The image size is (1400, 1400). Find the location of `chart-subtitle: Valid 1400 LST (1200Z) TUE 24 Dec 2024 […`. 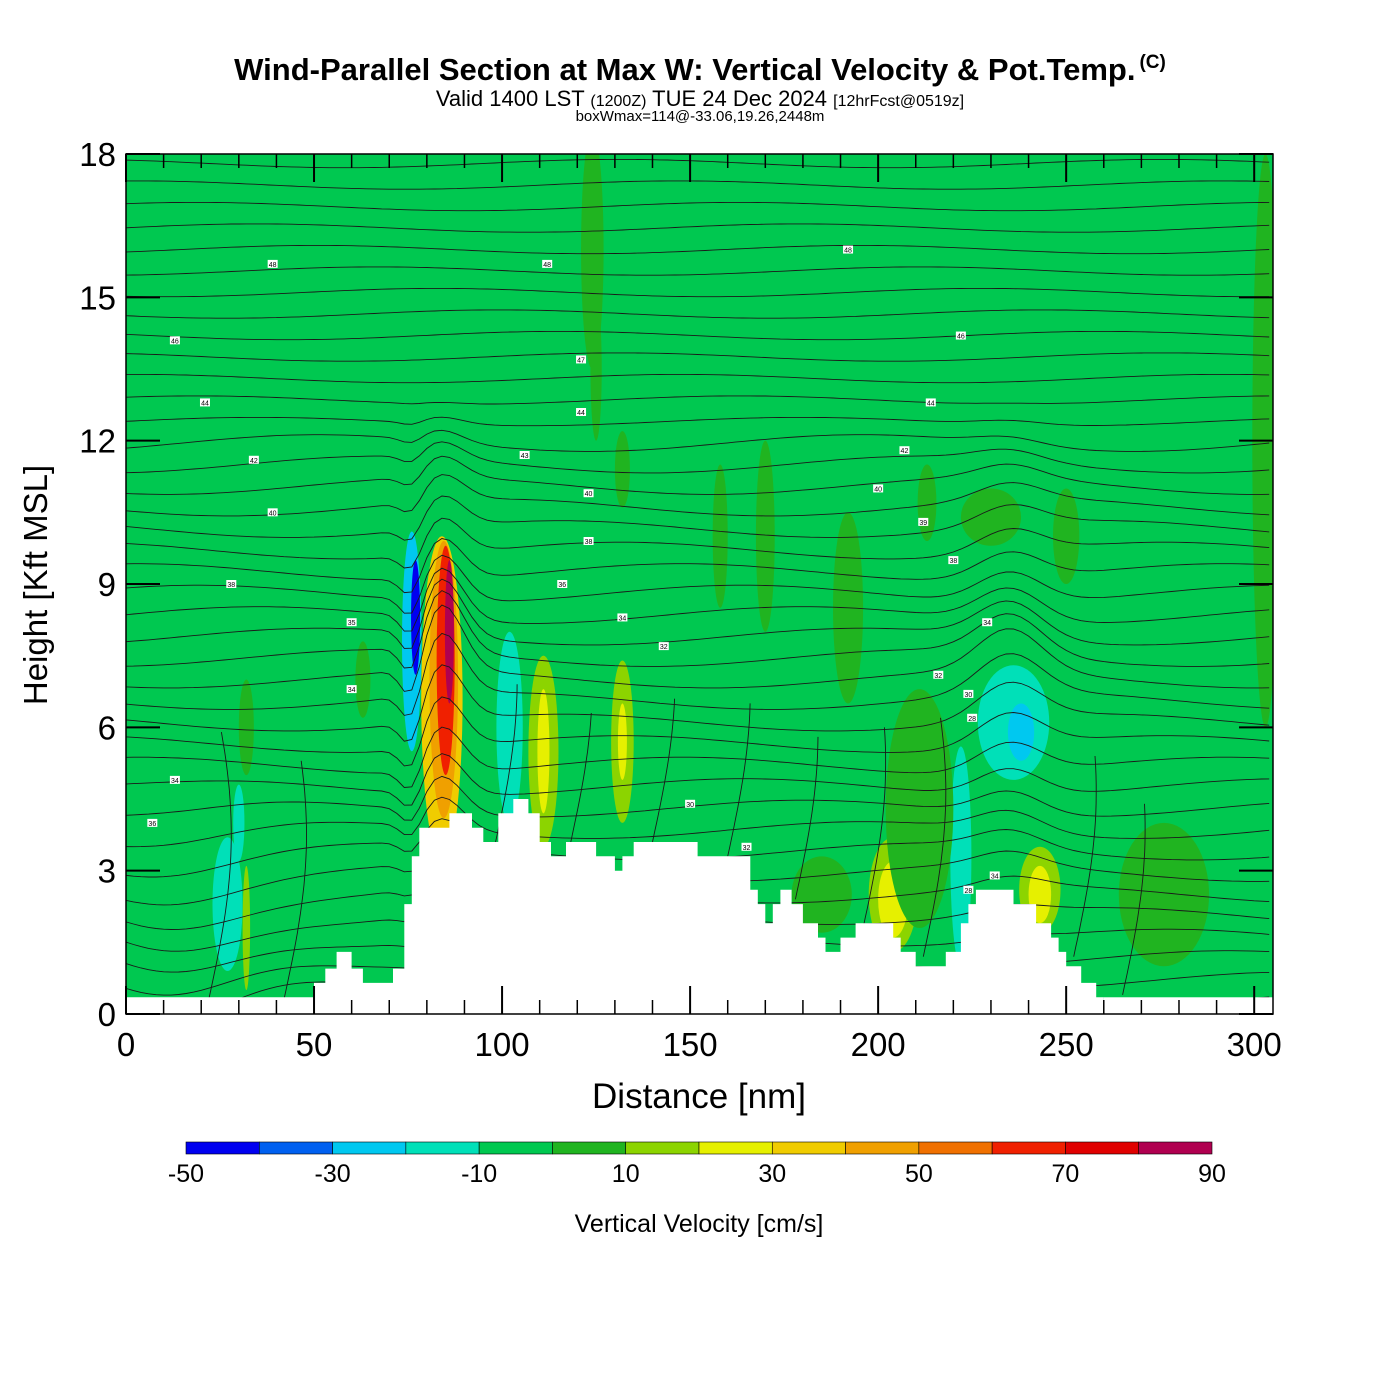

chart-subtitle: Valid 1400 LST (1200Z) TUE 24 Dec 2024 [… is located at coordinates (700, 99).